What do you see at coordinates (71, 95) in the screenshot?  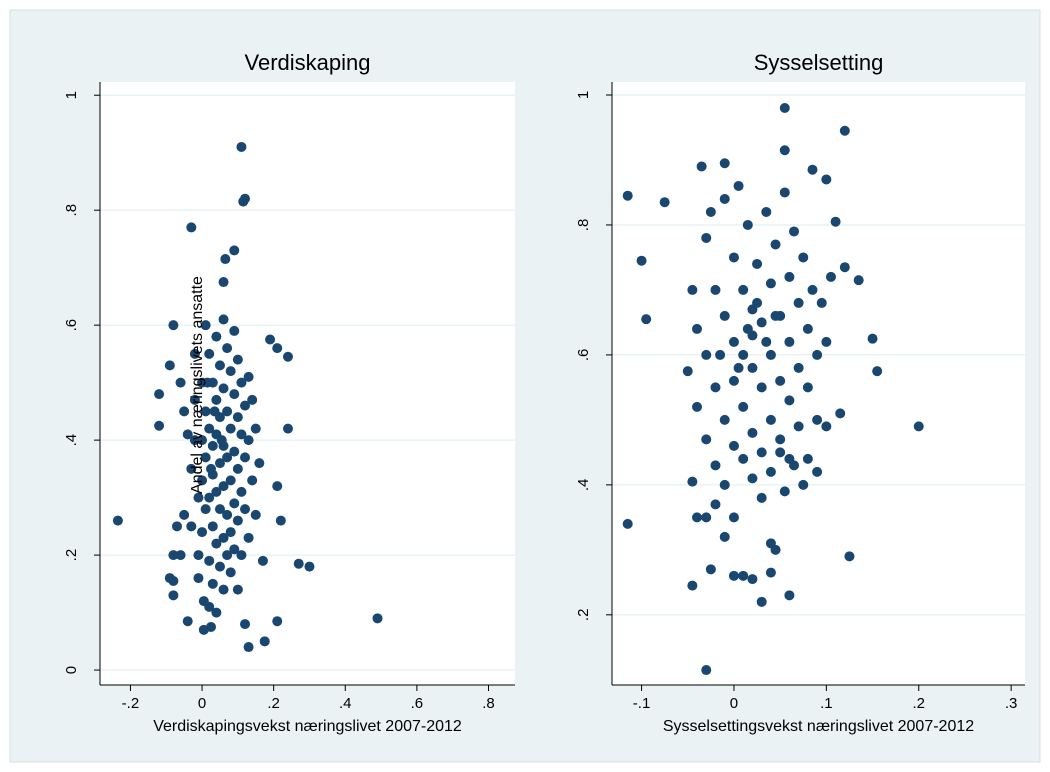 I see `y-tick-label: 1` at bounding box center [71, 95].